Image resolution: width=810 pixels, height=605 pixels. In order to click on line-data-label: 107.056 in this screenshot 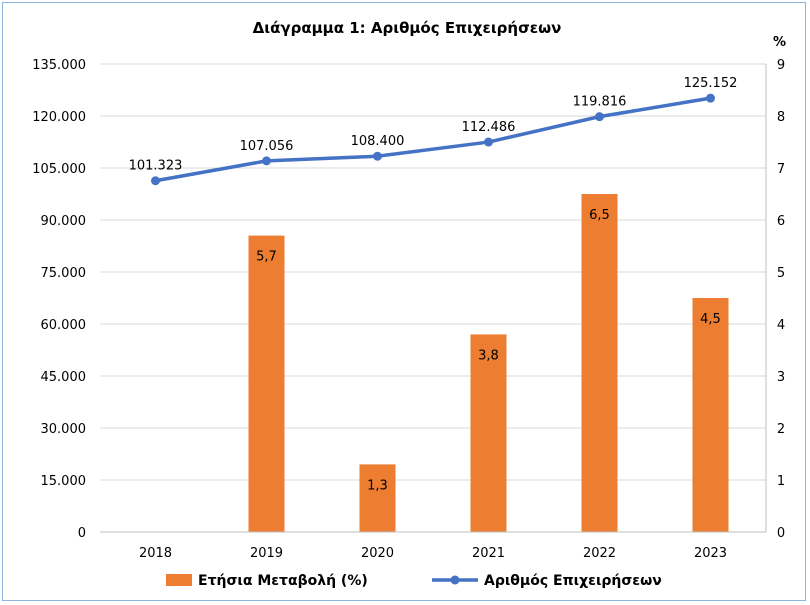, I will do `click(267, 146)`.